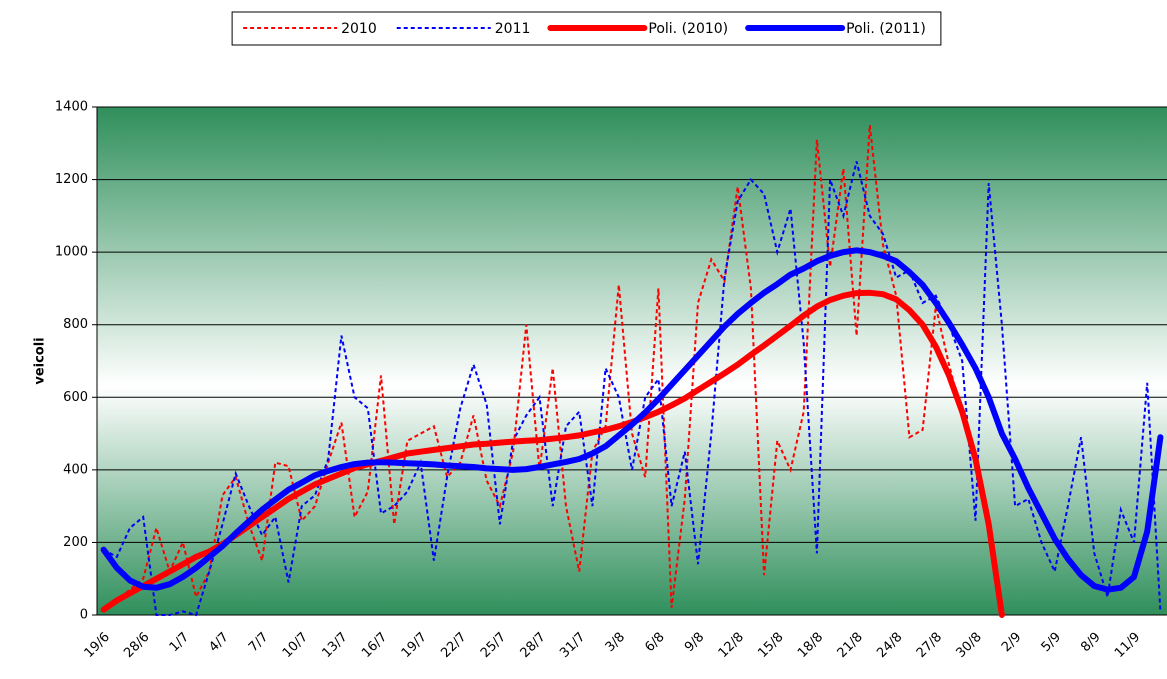  Describe the element at coordinates (75, 542) in the screenshot. I see `y-tick-label: 200` at that location.